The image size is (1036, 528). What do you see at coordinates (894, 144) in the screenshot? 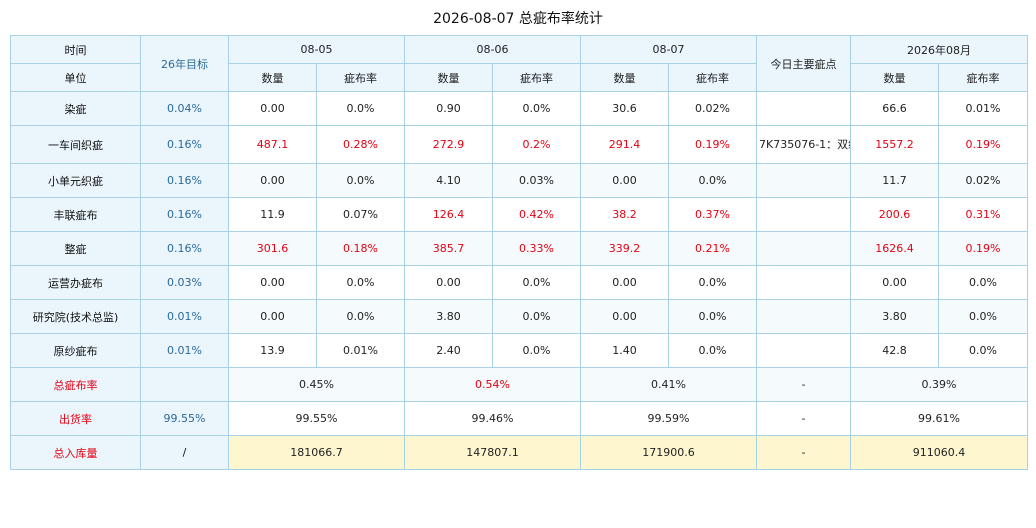
I see `month-qty-cell: 1557.2` at bounding box center [894, 144].